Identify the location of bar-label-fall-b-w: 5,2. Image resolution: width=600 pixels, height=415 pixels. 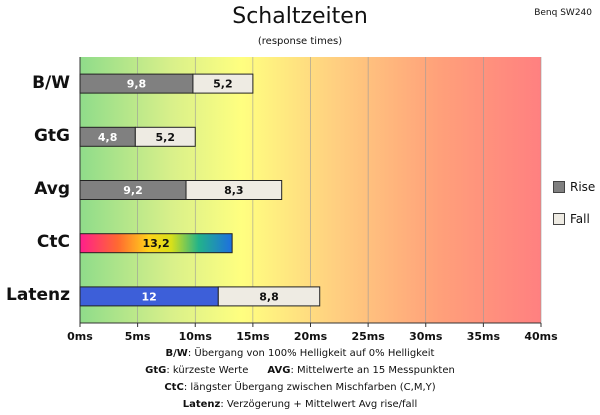
(223, 84).